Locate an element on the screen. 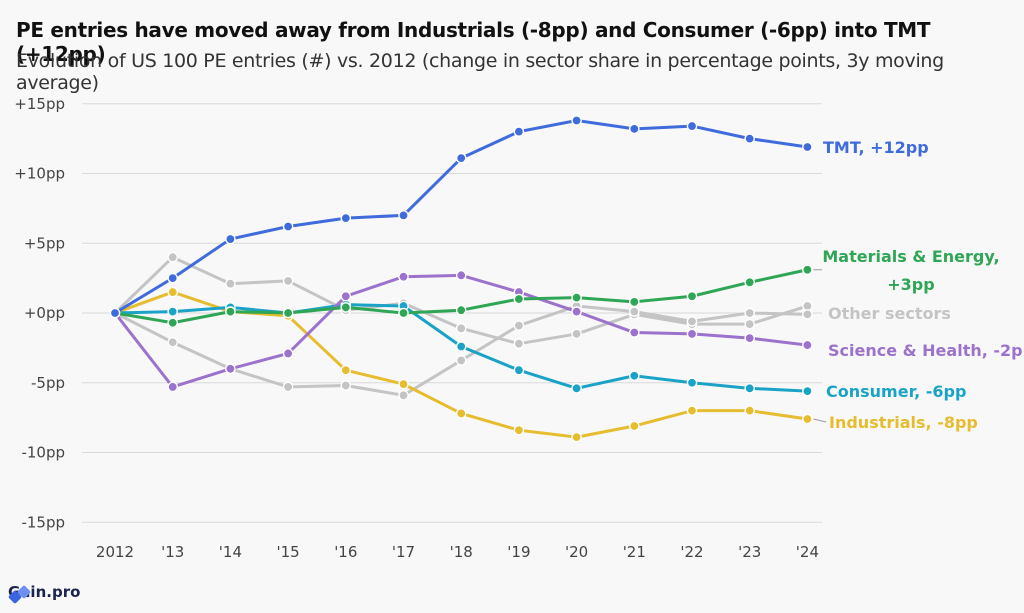  x-tick-label: '17 is located at coordinates (403, 552).